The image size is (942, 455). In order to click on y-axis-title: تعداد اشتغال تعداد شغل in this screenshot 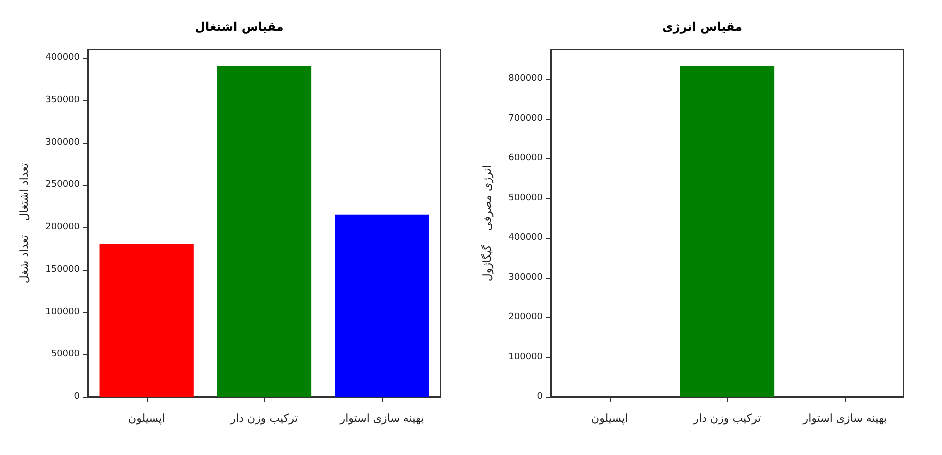, I will do `click(24, 223)`.